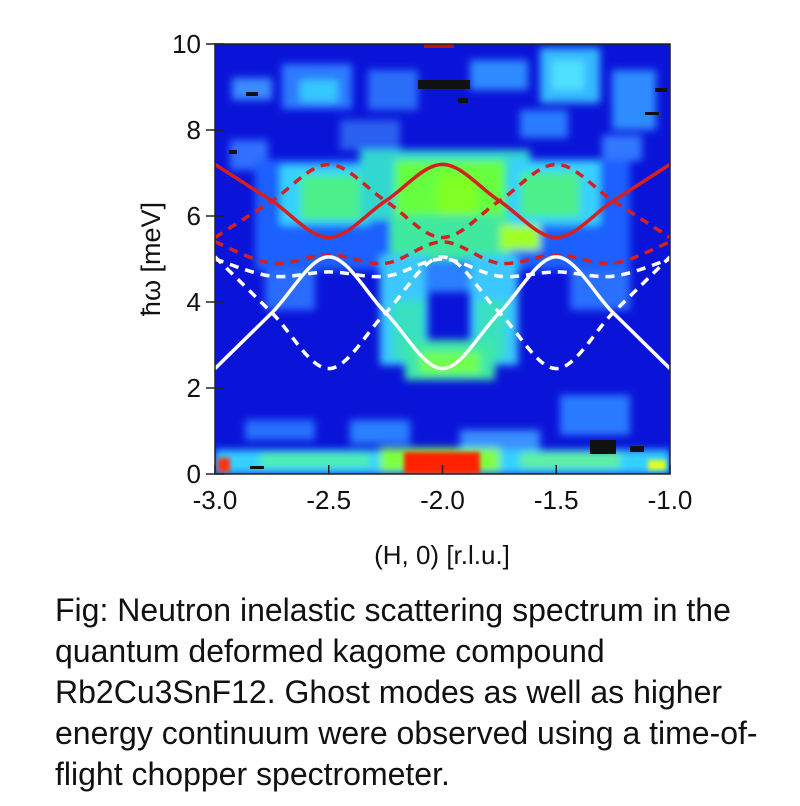  Describe the element at coordinates (194, 474) in the screenshot. I see `y-tick-label: 0` at that location.